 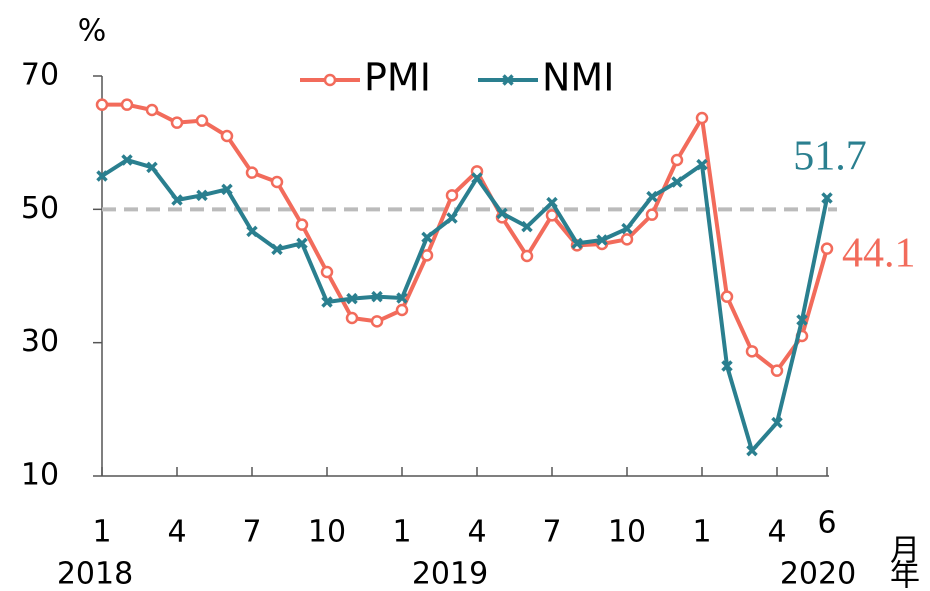 What do you see at coordinates (818, 574) in the screenshot?
I see `year-label: 2020` at bounding box center [818, 574].